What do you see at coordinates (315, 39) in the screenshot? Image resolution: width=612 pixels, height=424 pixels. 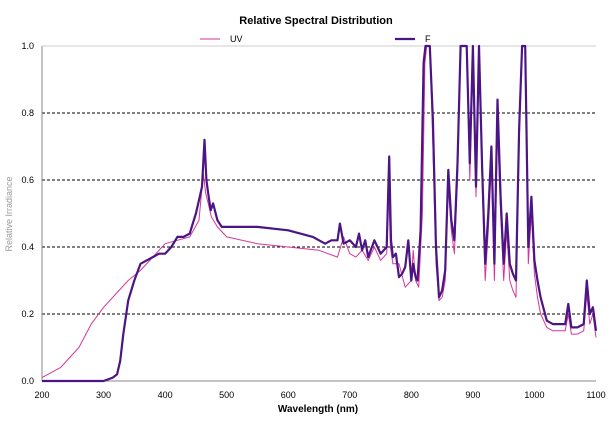 I see `legend: UV F` at bounding box center [315, 39].